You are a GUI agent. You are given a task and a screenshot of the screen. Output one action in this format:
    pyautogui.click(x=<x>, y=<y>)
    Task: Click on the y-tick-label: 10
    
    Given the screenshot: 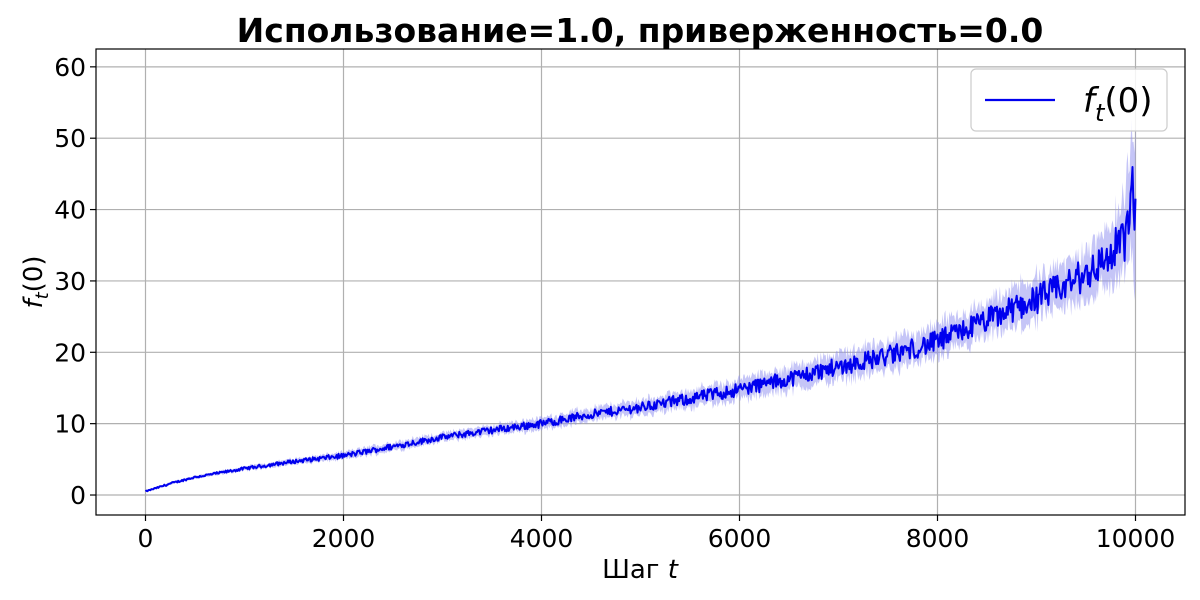 What is the action you would take?
    pyautogui.click(x=70, y=424)
    